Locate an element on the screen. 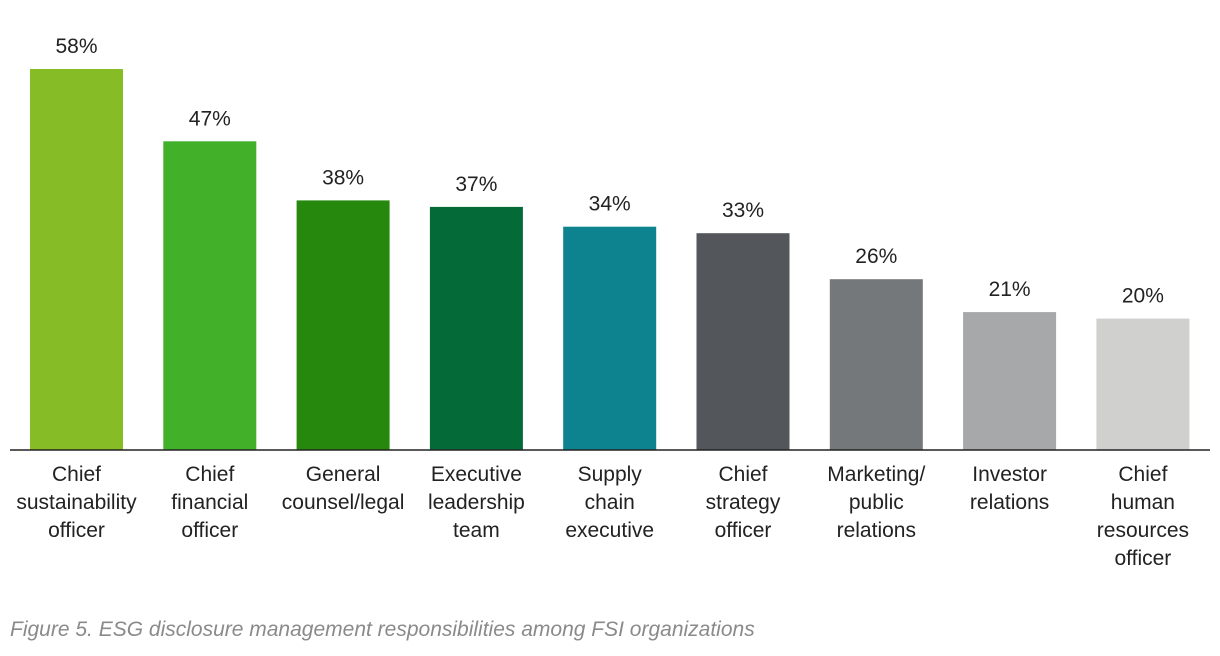 This screenshot has height=656, width=1220. value-label-5: 34% is located at coordinates (610, 204).